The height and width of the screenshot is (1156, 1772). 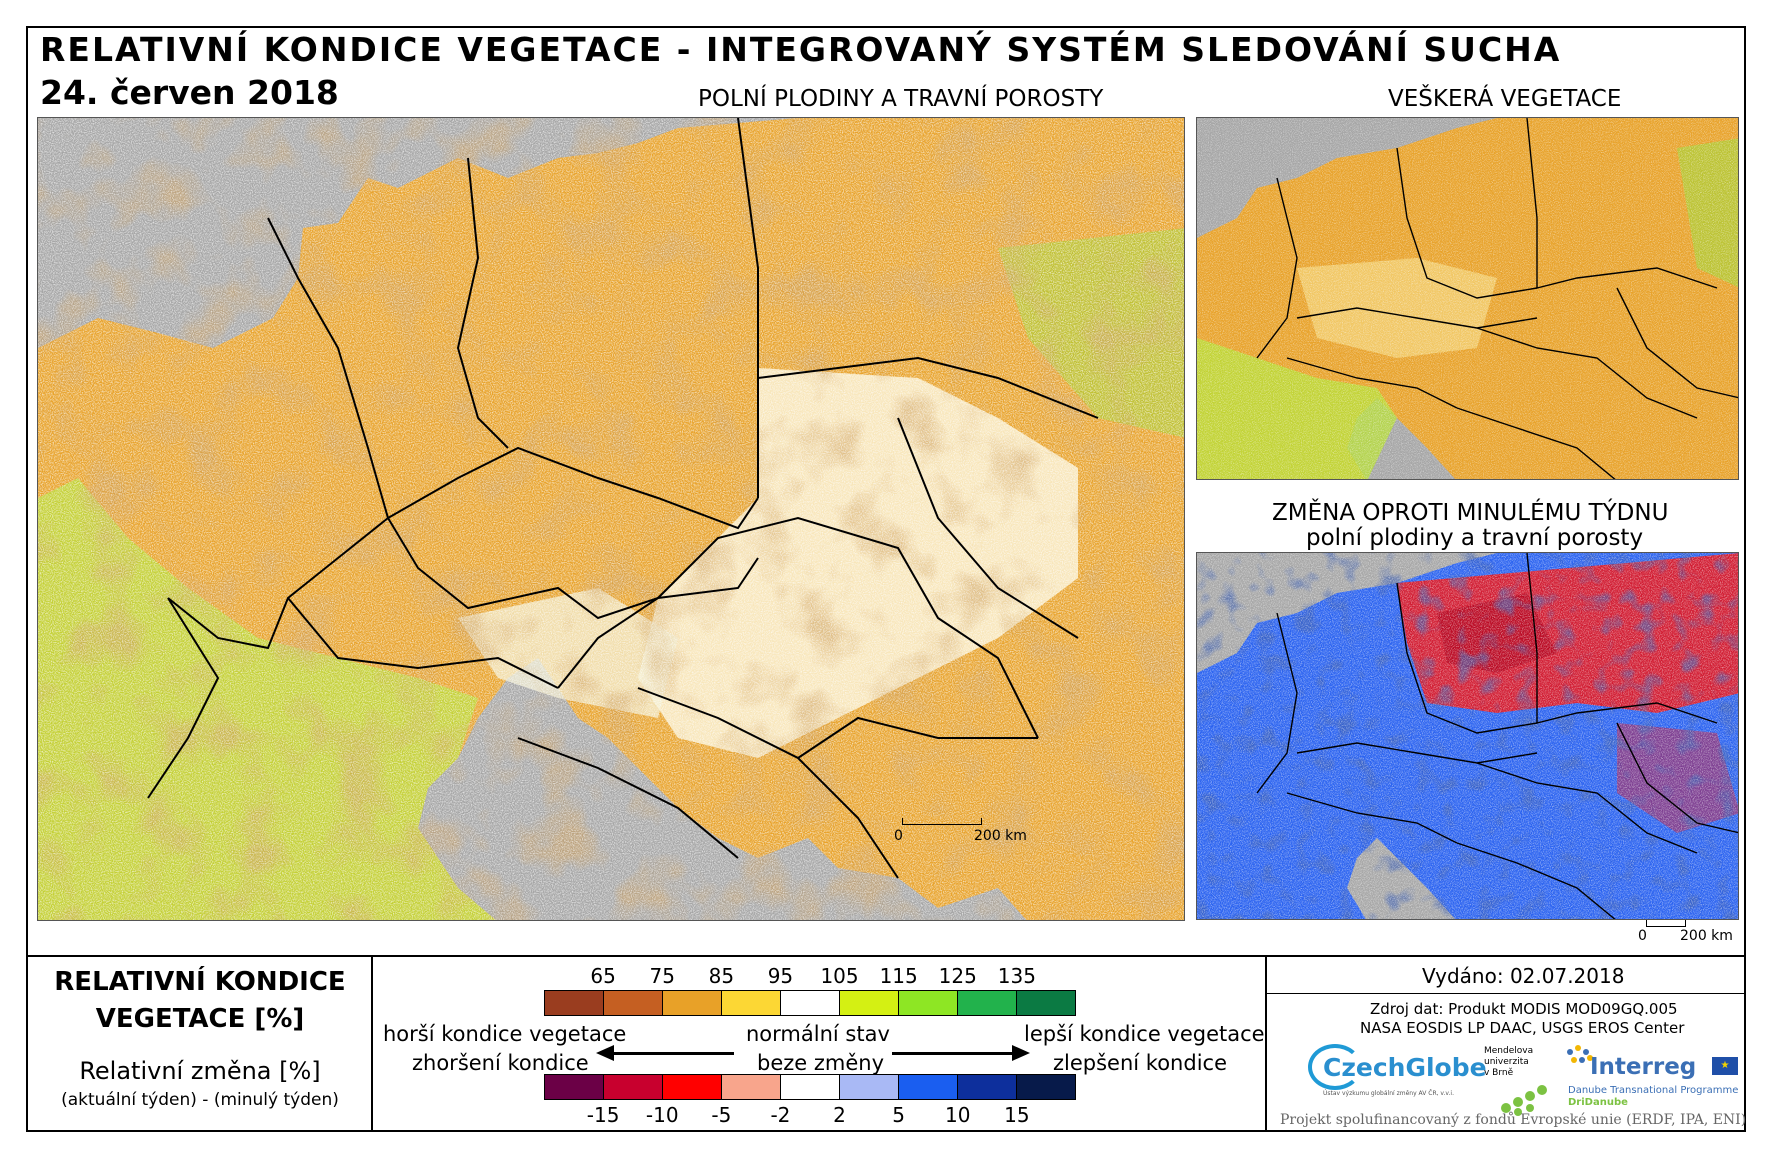 I want to click on weekly-change-canvas, so click(x=1467, y=736).